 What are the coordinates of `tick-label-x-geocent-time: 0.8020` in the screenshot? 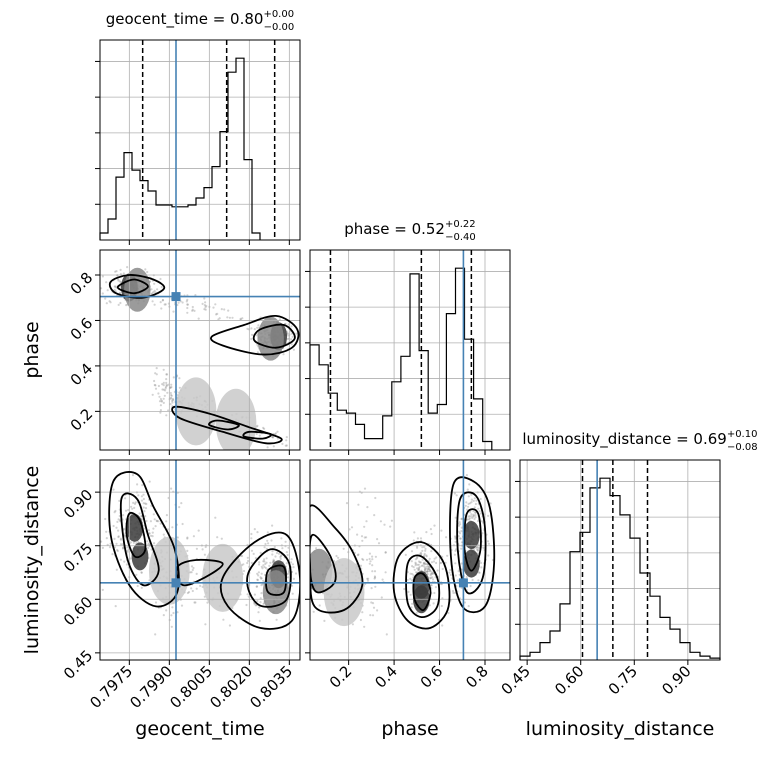 It's located at (231, 687).